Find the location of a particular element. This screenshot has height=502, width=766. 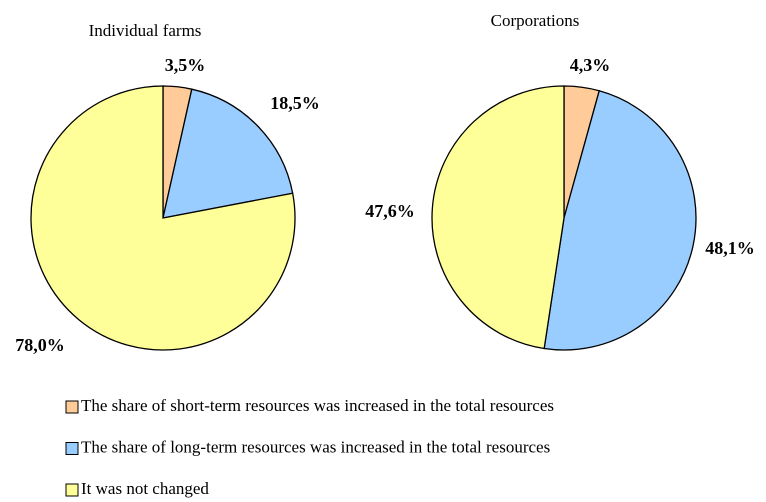

chart-title: Corporations is located at coordinates (535, 20).